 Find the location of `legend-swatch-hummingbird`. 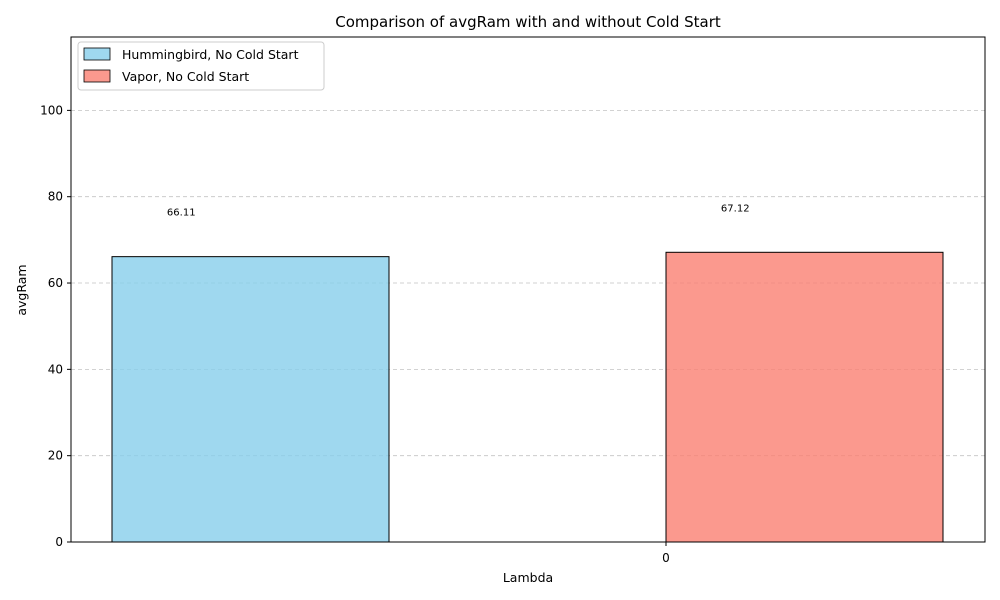

legend-swatch-hummingbird is located at coordinates (97, 54).